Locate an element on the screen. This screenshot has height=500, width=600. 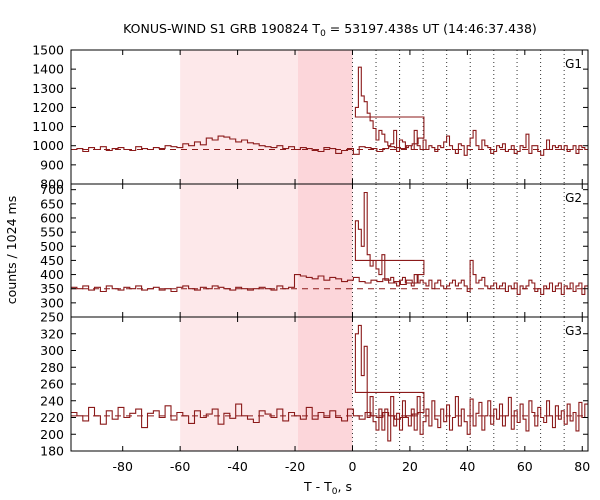
panel-label-g3: G3 is located at coordinates (573, 331).